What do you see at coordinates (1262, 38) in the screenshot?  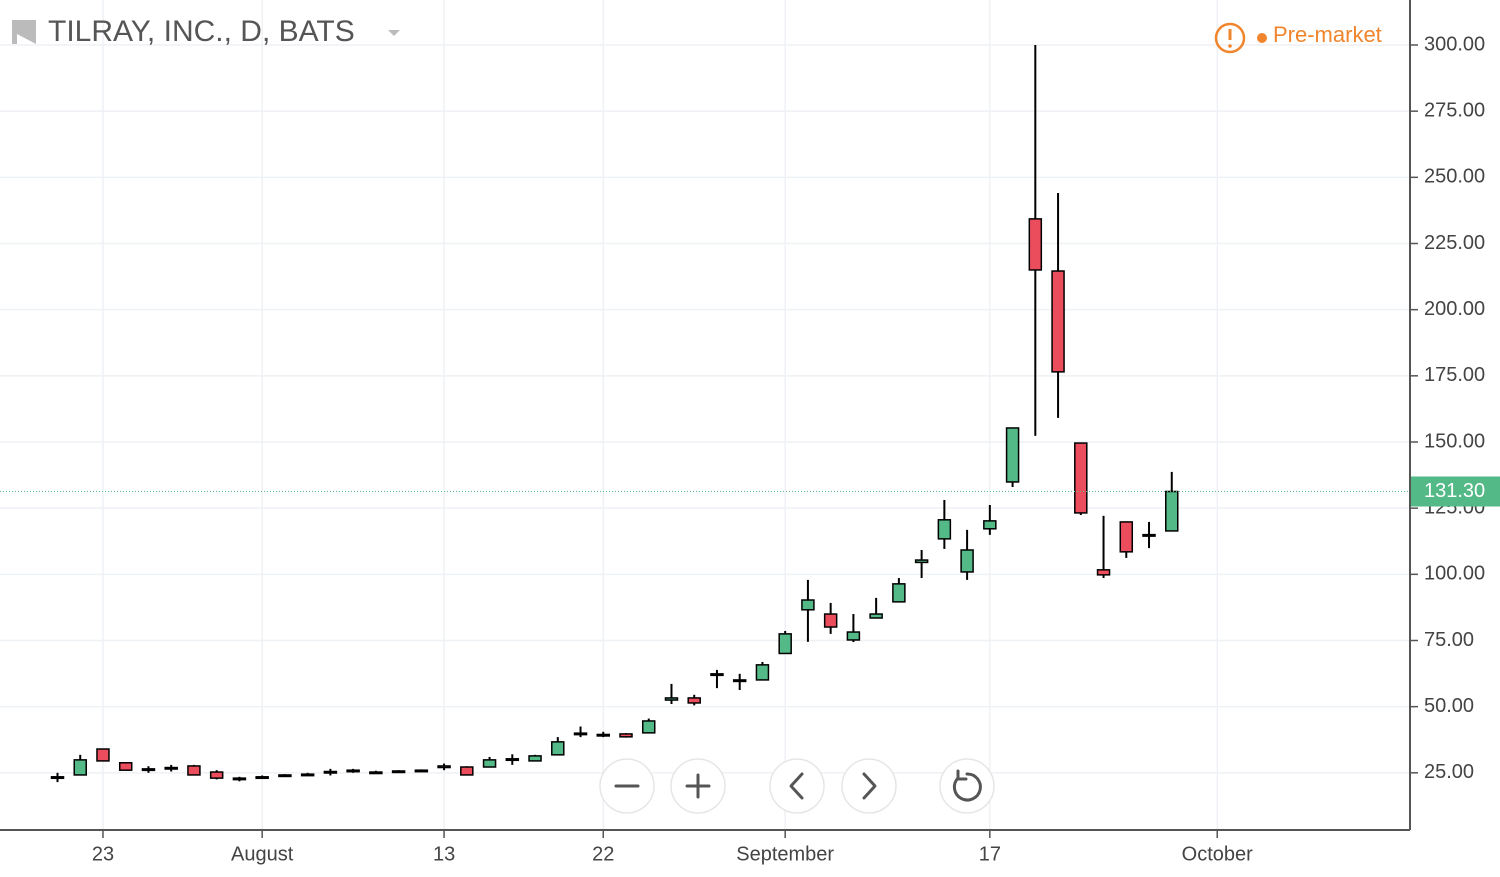 I see `status-dot` at bounding box center [1262, 38].